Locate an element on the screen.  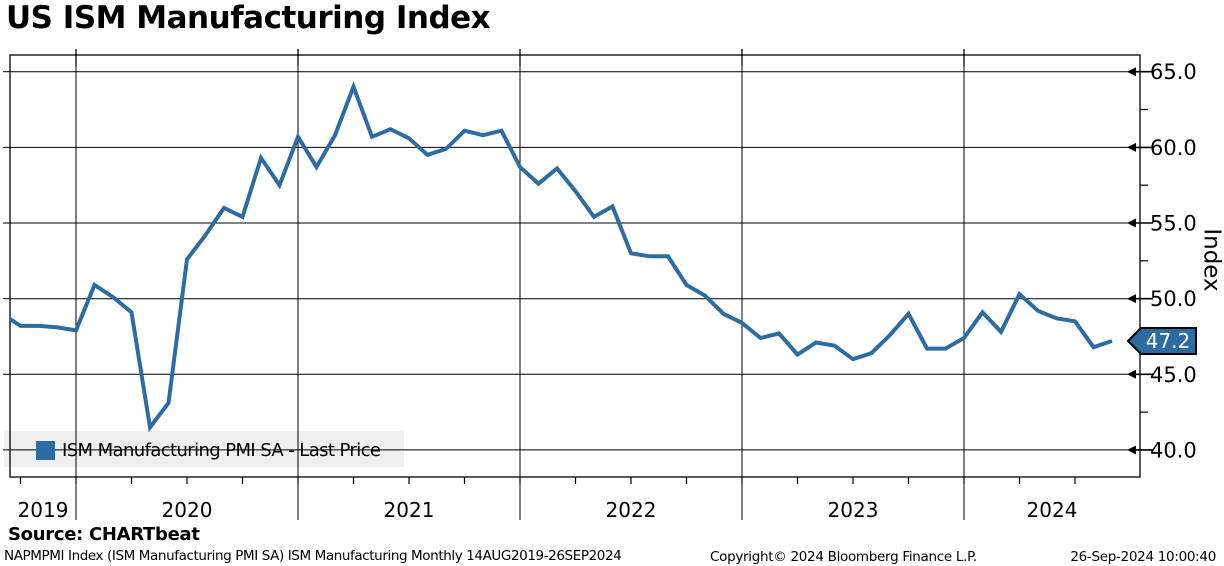
footer-timestamp: 26-Sep-2024 10:00:40 is located at coordinates (1143, 557).